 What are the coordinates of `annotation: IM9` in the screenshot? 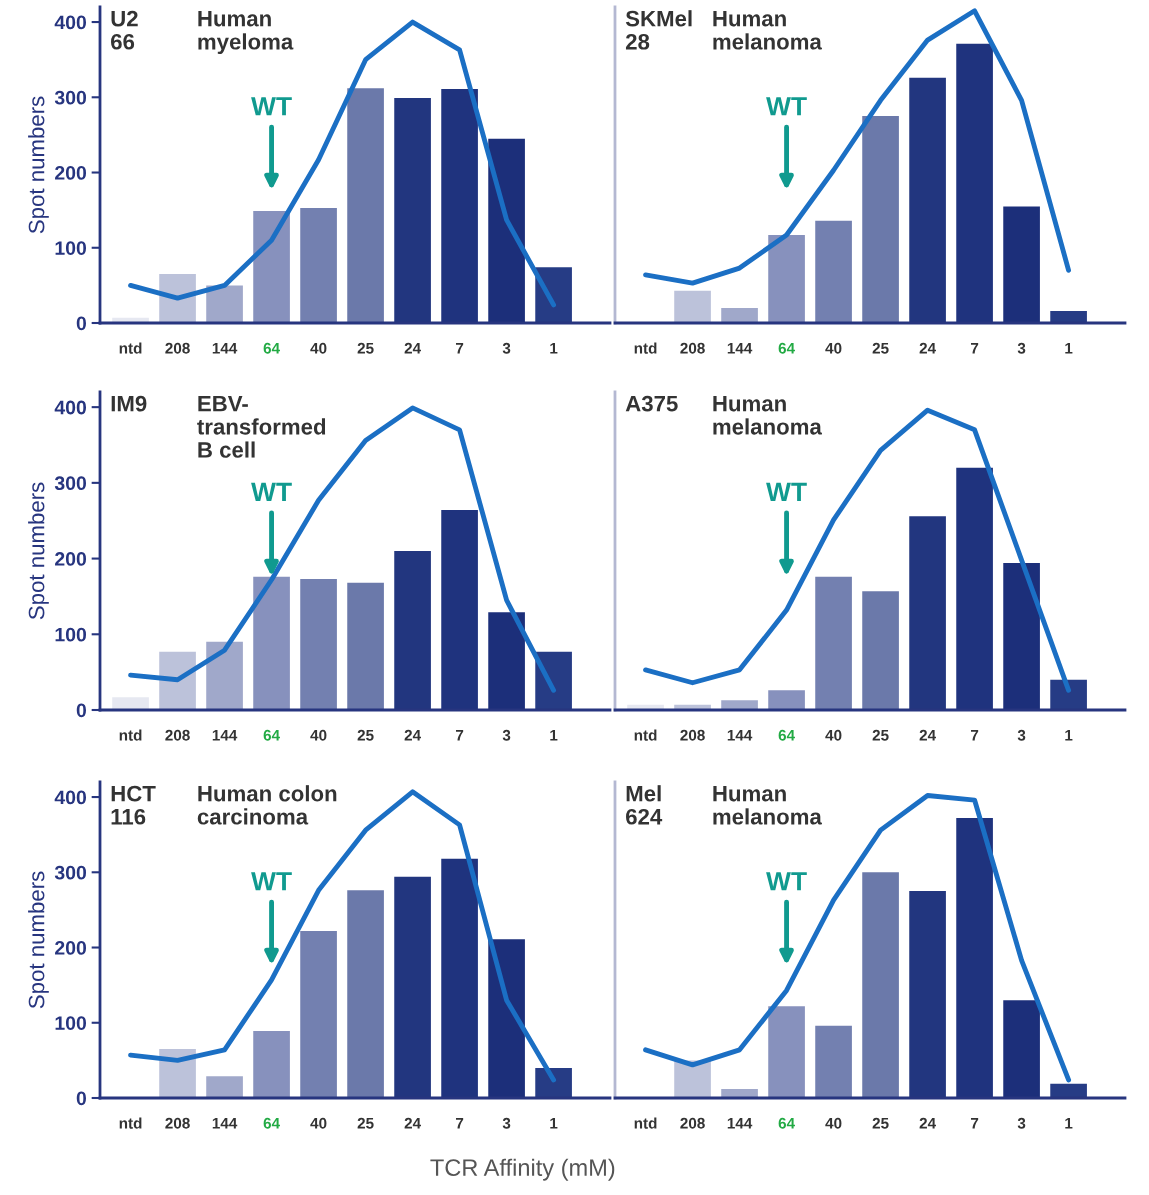 It's located at (129, 403).